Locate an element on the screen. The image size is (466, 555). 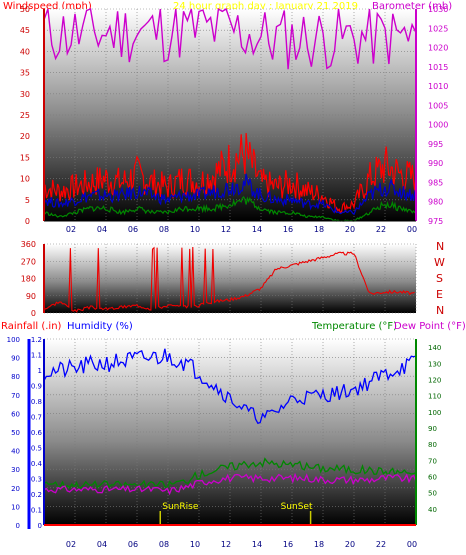
tick-windspeed: 20 is located at coordinates (25, 136).